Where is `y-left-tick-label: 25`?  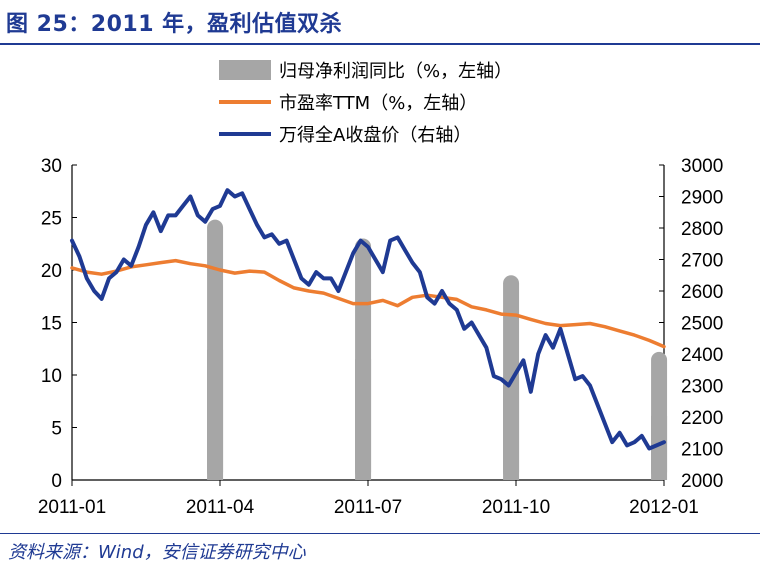 y-left-tick-label: 25 is located at coordinates (51, 219).